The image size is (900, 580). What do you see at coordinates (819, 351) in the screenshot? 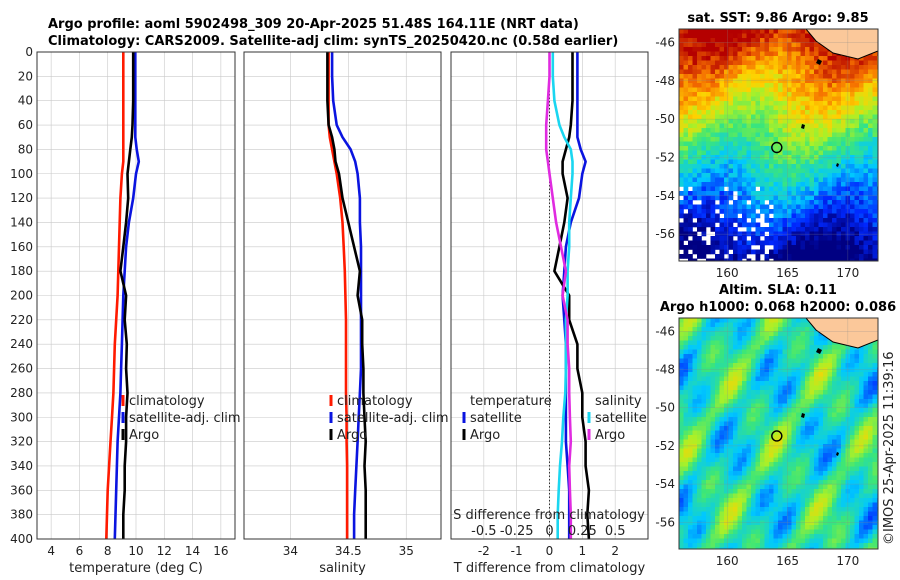
I see `island-marker` at bounding box center [819, 351].